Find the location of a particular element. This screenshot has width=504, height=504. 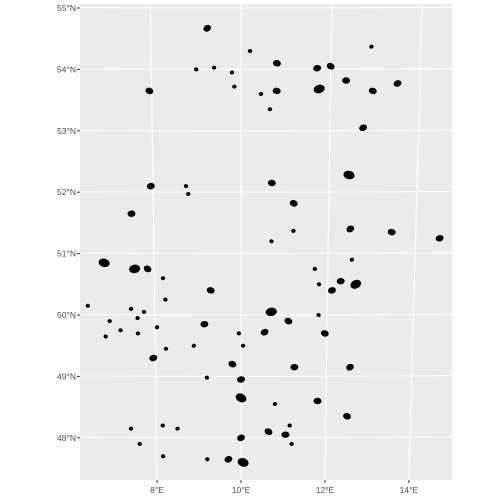

latitude-tick-label: 49°N is located at coordinates (66, 376).